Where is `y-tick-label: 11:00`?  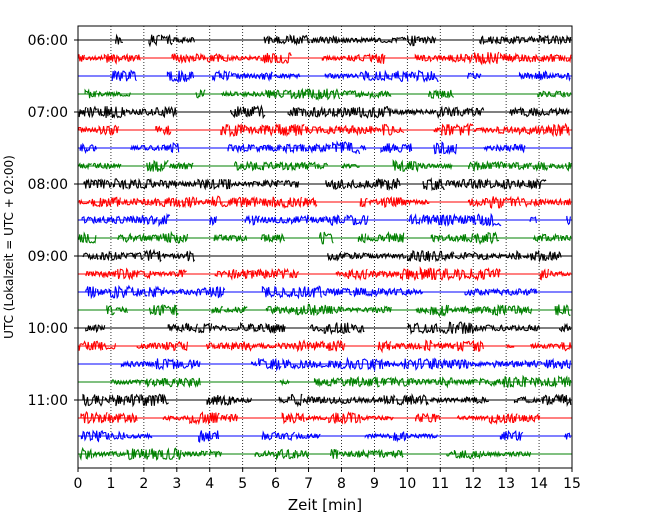 y-tick-label: 11:00 is located at coordinates (48, 401).